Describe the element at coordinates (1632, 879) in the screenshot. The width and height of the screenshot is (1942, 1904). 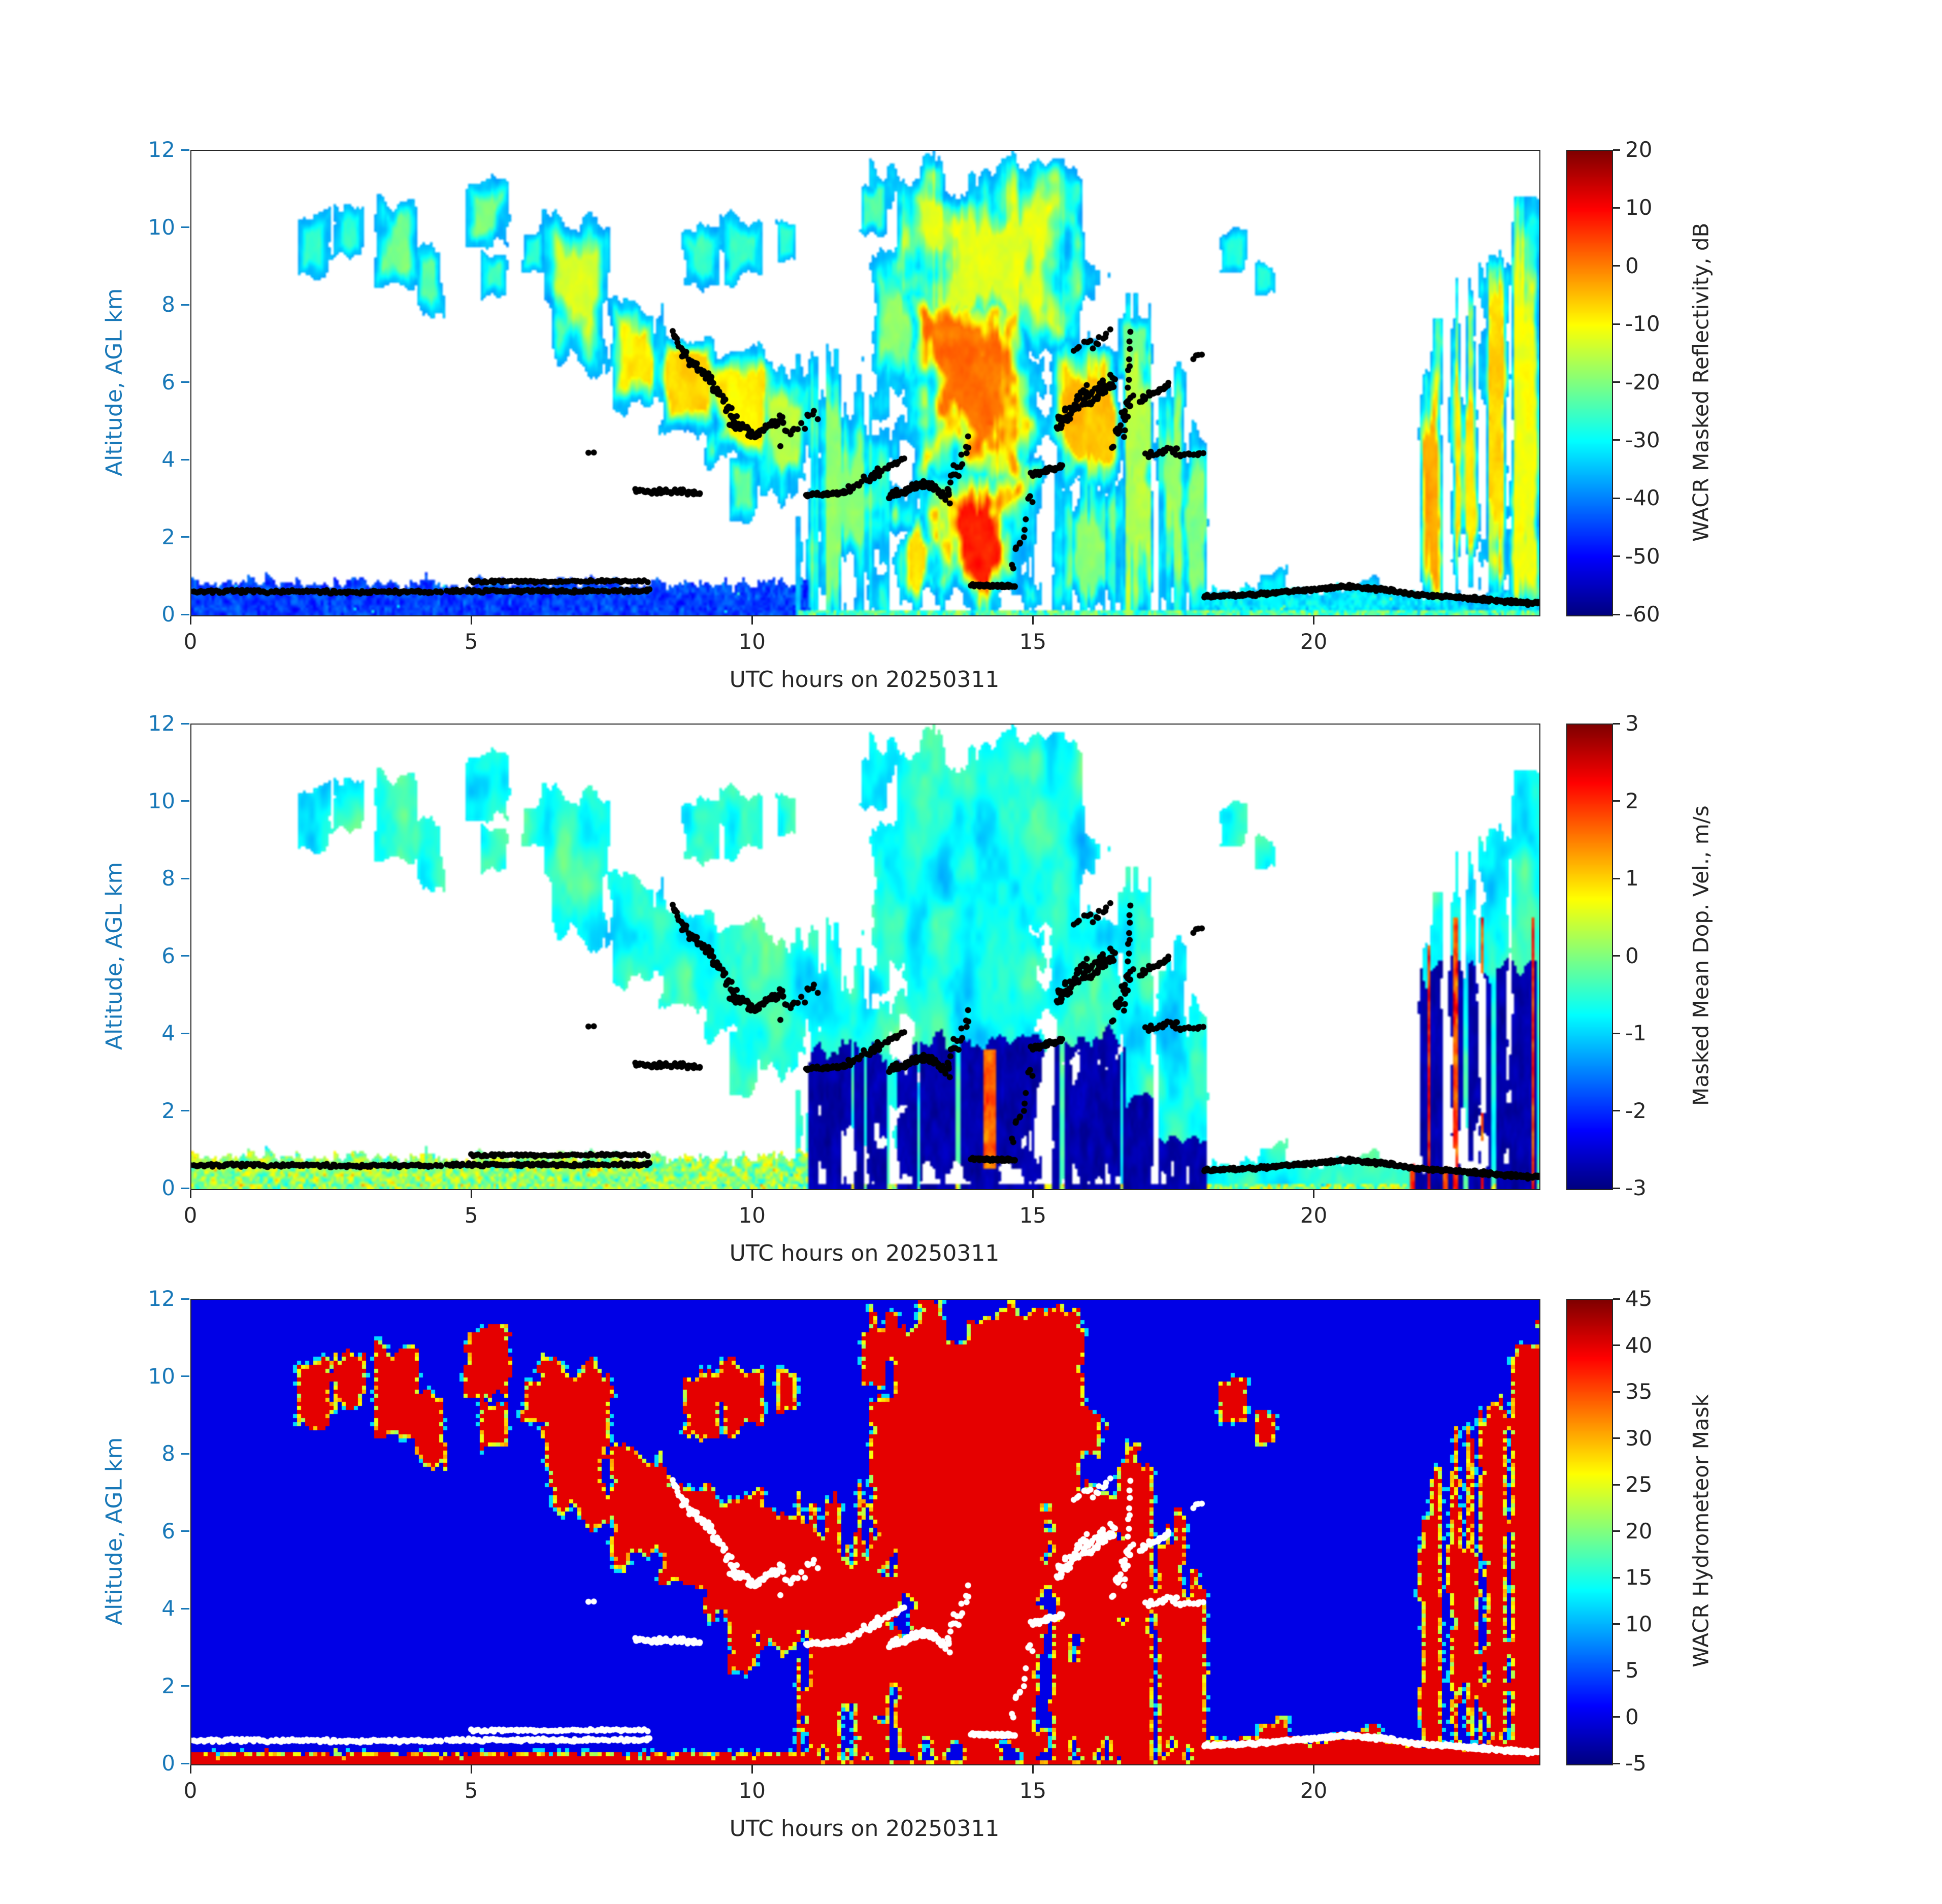
I see `colorbar-tick-label: 1` at that location.